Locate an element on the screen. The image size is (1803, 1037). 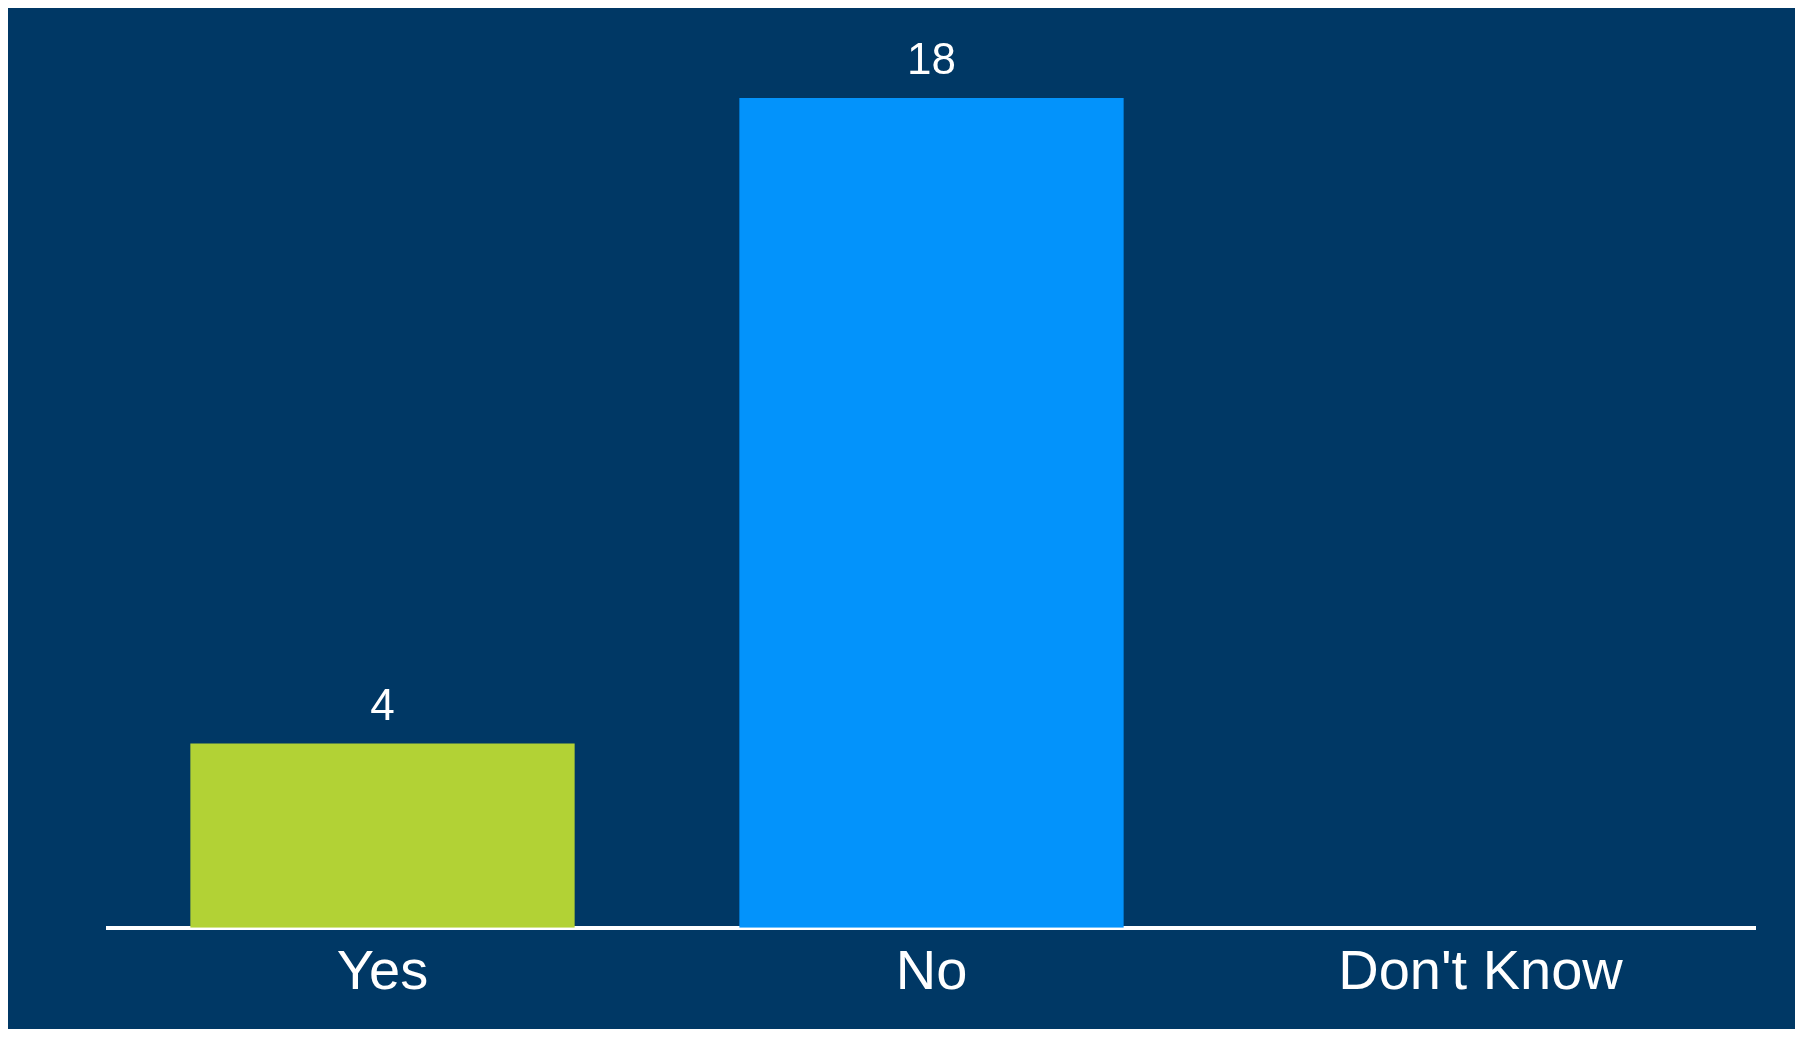
x-tick-label: No is located at coordinates (931, 969).